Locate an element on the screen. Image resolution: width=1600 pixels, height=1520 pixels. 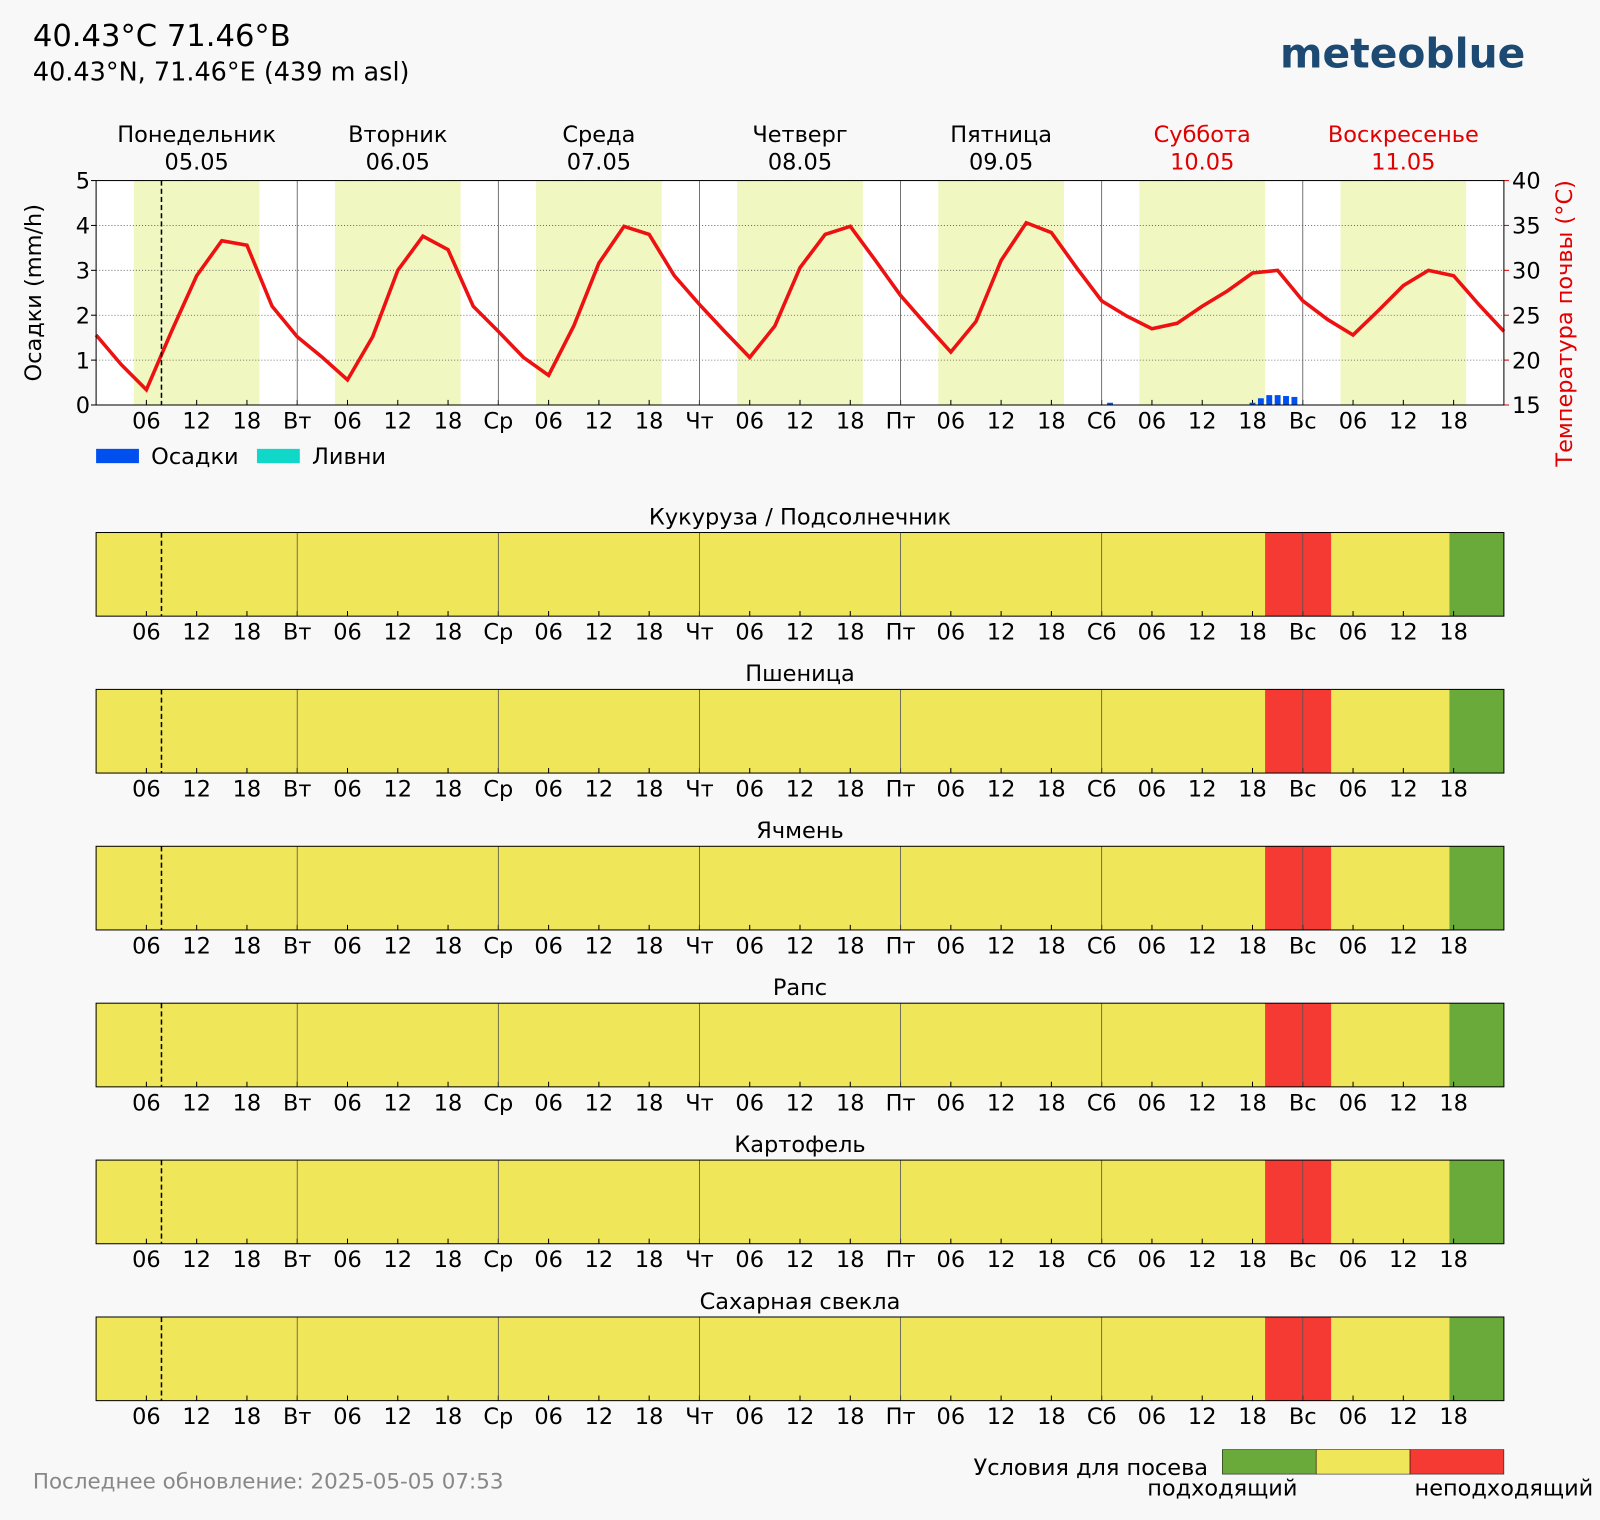
day-name: Среда is located at coordinates (598, 135).